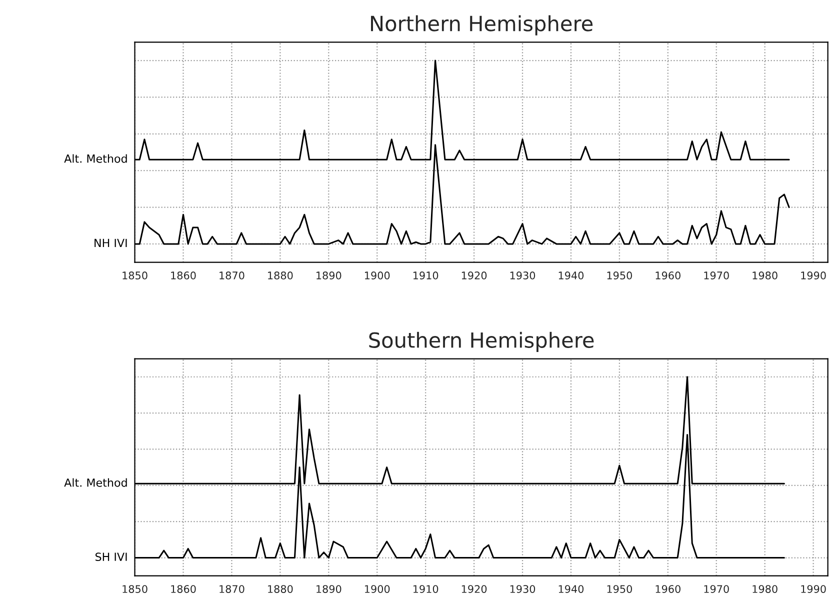  What do you see at coordinates (110, 243) in the screenshot?
I see `series-label: NH IVI` at bounding box center [110, 243].